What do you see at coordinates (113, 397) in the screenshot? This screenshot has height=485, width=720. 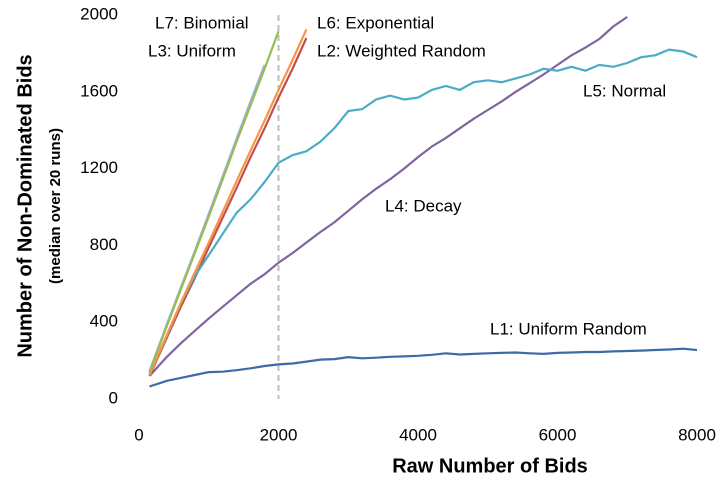 I see `y-tick-label: 0` at bounding box center [113, 397].